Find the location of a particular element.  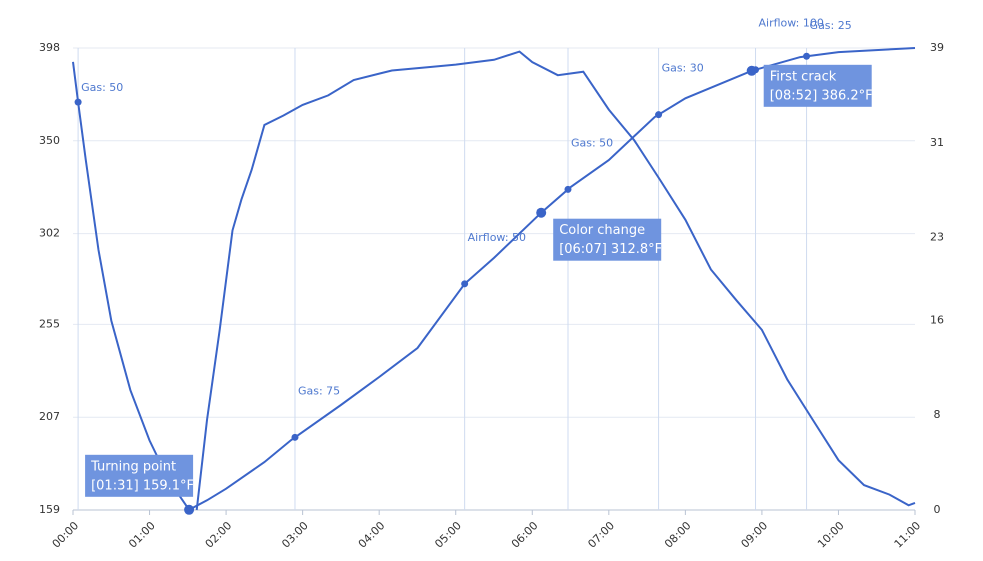

y-tick-label: 207 is located at coordinates (49, 416).